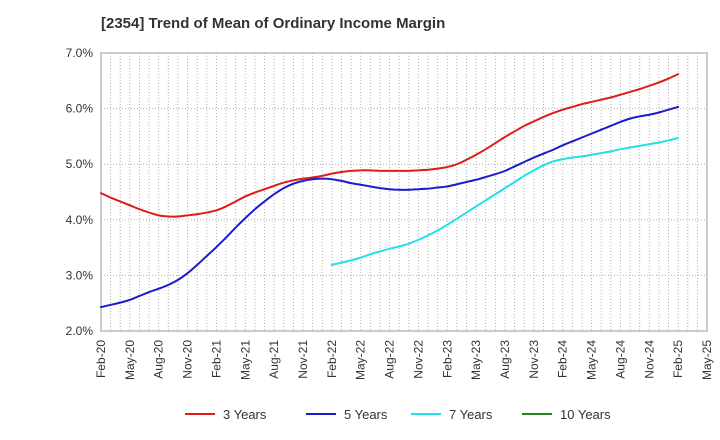  Describe the element at coordinates (80, 275) in the screenshot. I see `y-tick-label: 3.0%` at that location.